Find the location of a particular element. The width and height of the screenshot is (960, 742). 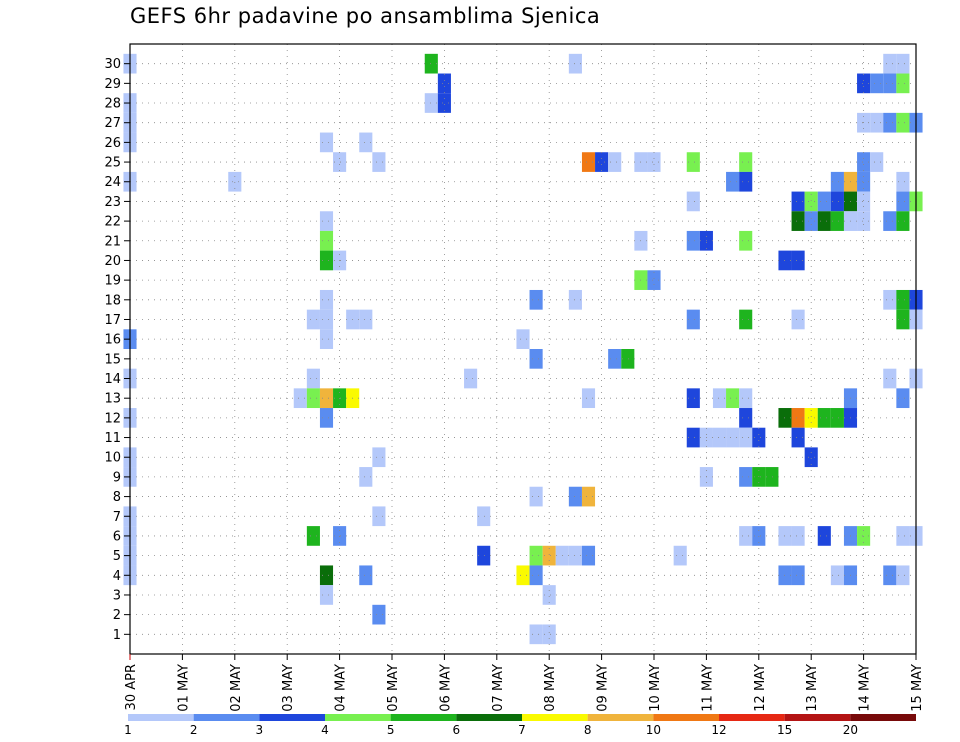

colorbar-label: 1 is located at coordinates (128, 730).